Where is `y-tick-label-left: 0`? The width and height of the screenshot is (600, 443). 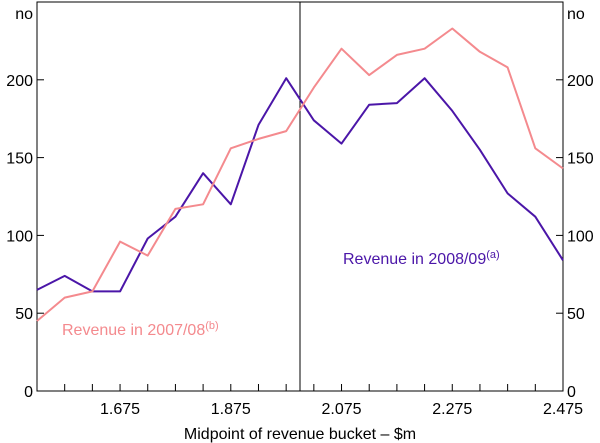
y-tick-label-left: 0 is located at coordinates (28, 392).